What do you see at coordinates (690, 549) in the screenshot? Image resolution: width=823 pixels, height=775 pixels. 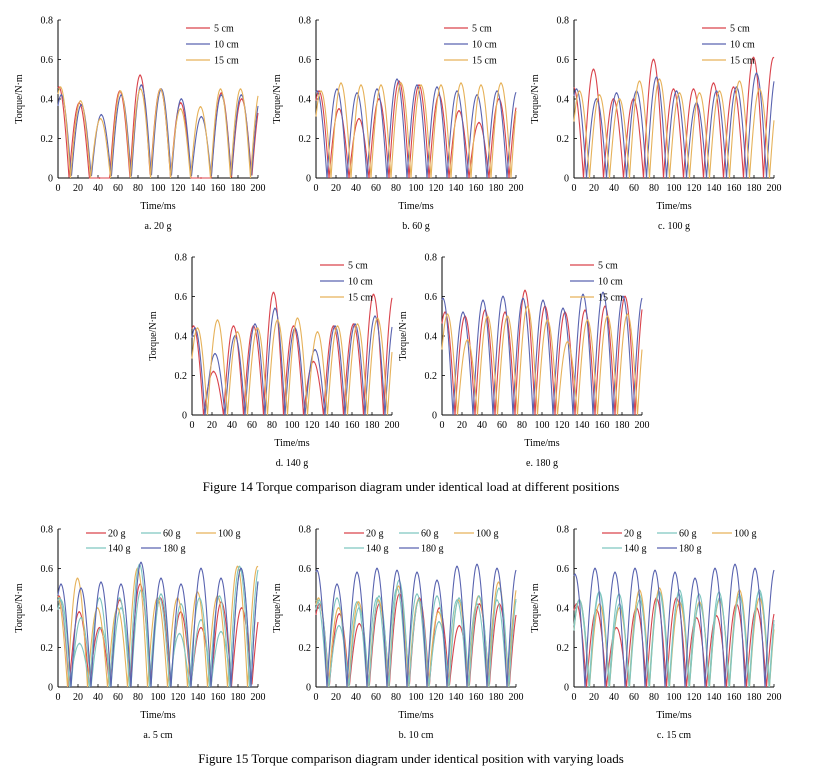 I see `legend-label: 180 g` at bounding box center [690, 549].